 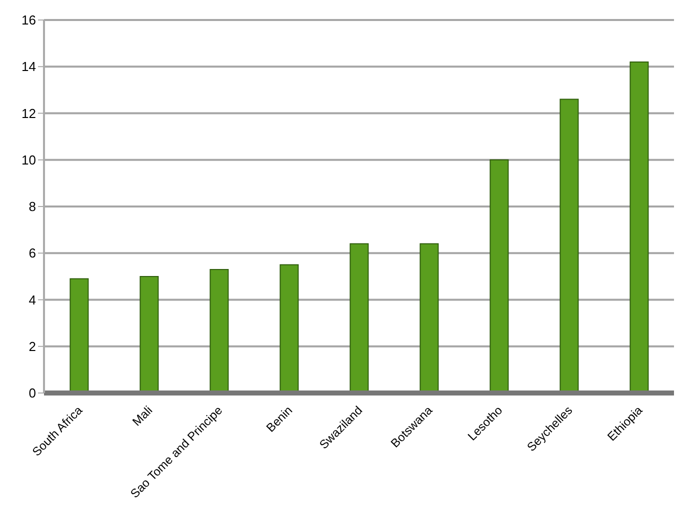 What do you see at coordinates (29, 20) in the screenshot?
I see `y-tick-label: 16` at bounding box center [29, 20].